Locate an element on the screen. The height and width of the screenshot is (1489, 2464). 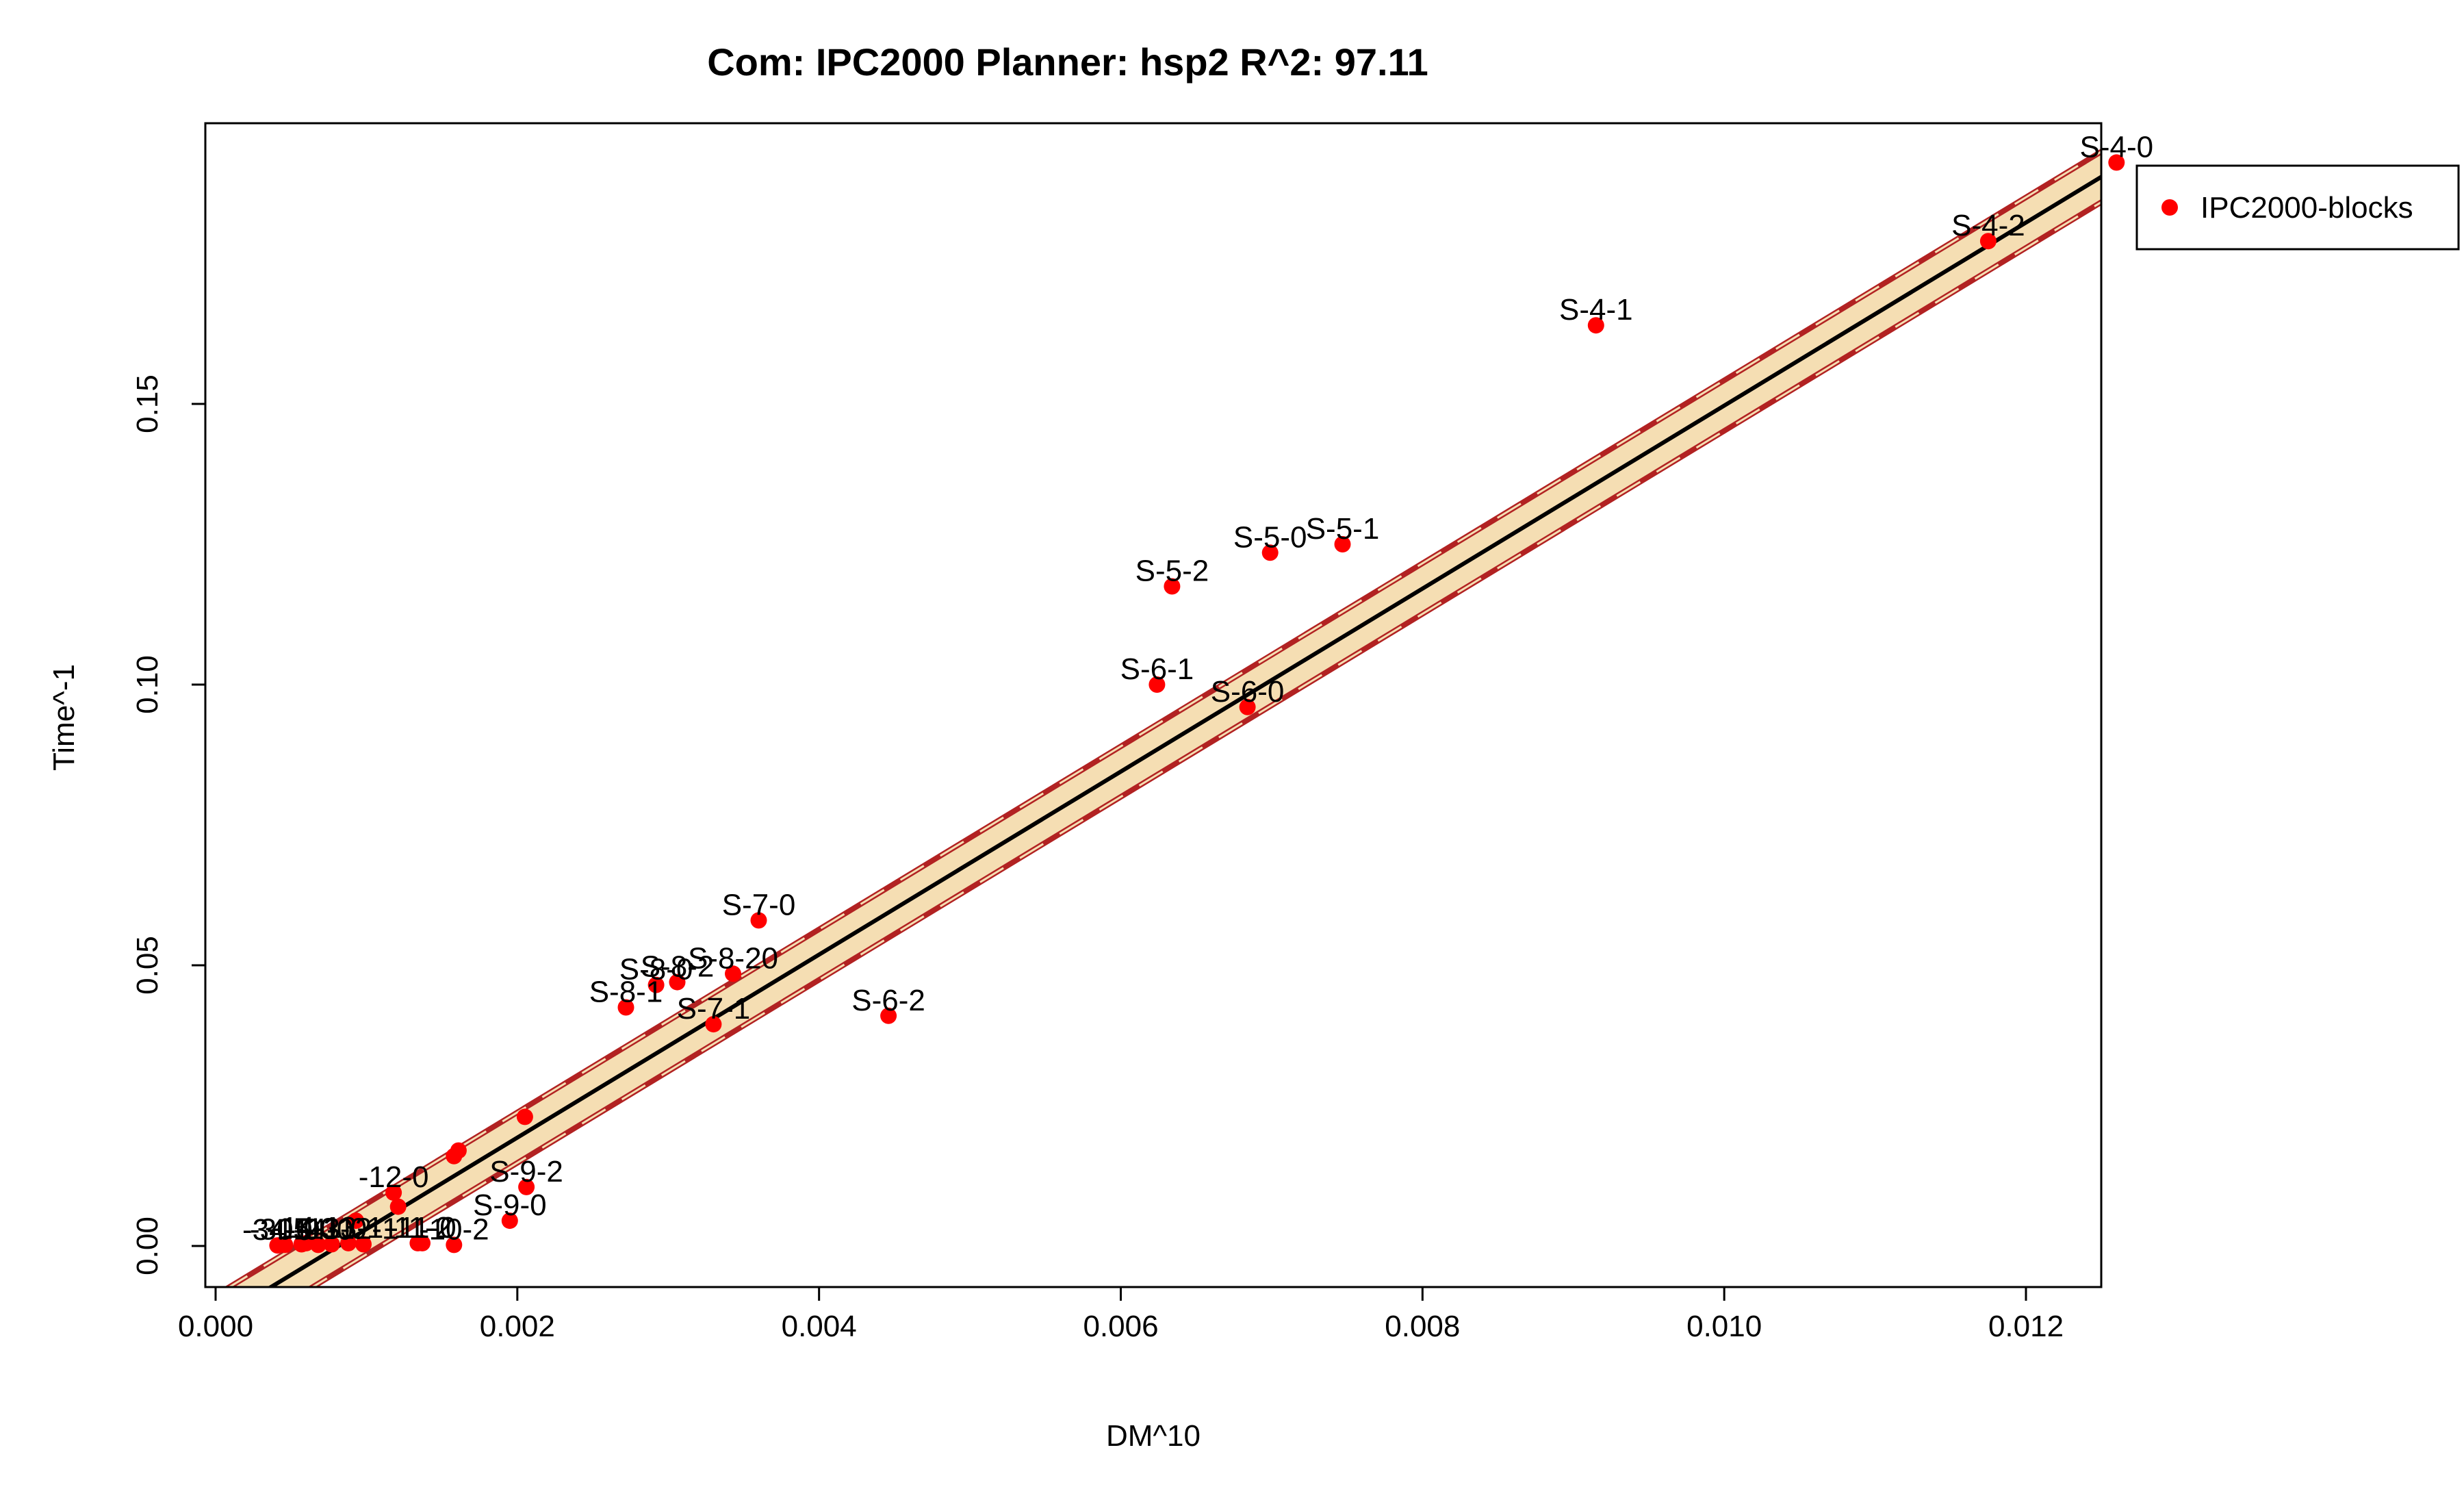
chart-title: Com: IPC2000 Planner: hsp2 R^2: 97.11 is located at coordinates (1067, 62).